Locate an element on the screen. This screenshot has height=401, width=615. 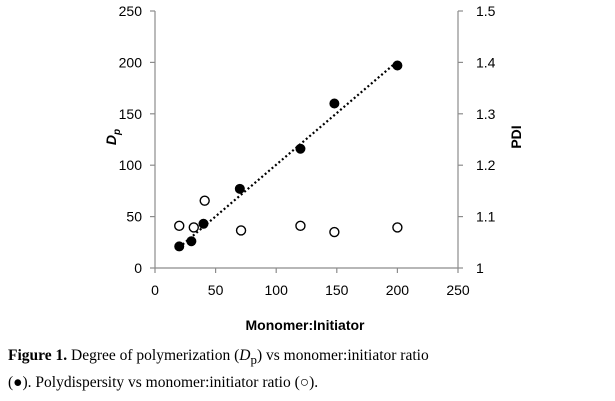
y-right-tick-label: 1 is located at coordinates (480, 268).